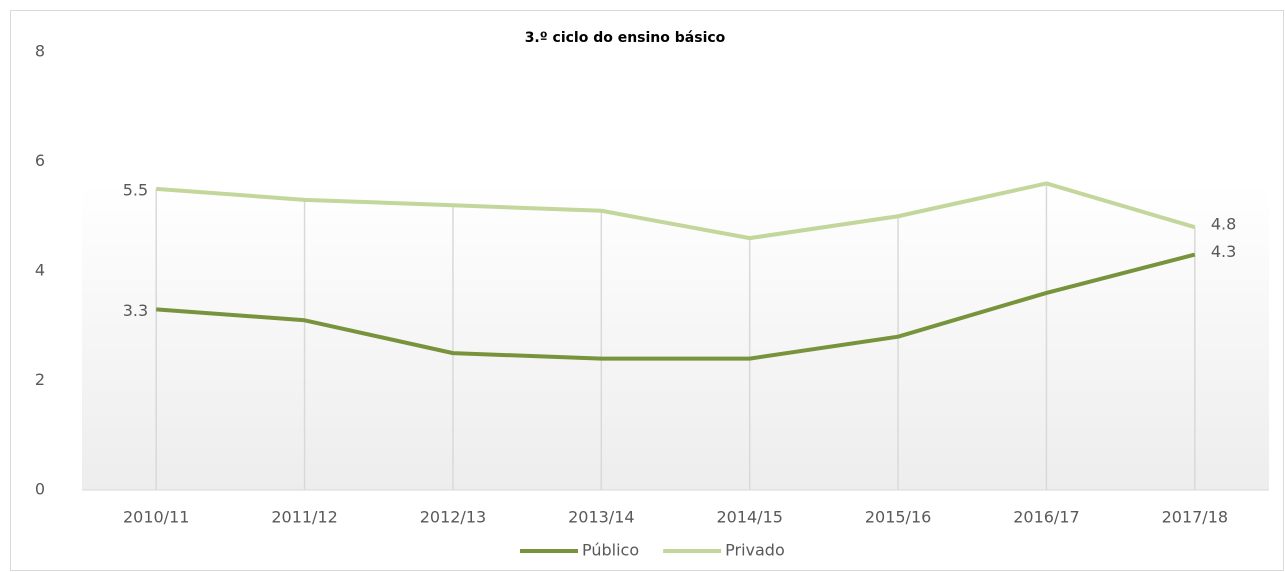 Image resolution: width=1285 pixels, height=572 pixels. Describe the element at coordinates (601, 517) in the screenshot. I see `x-tick-label: 2013/14` at that location.